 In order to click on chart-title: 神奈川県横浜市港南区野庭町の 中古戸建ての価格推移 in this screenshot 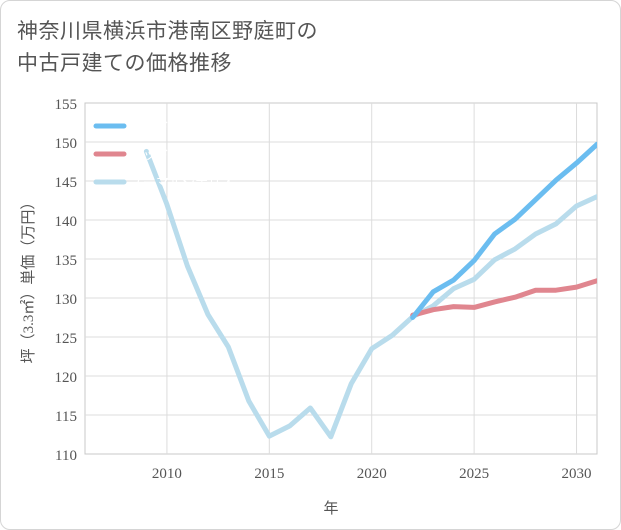, I will do `click(297, 47)`.